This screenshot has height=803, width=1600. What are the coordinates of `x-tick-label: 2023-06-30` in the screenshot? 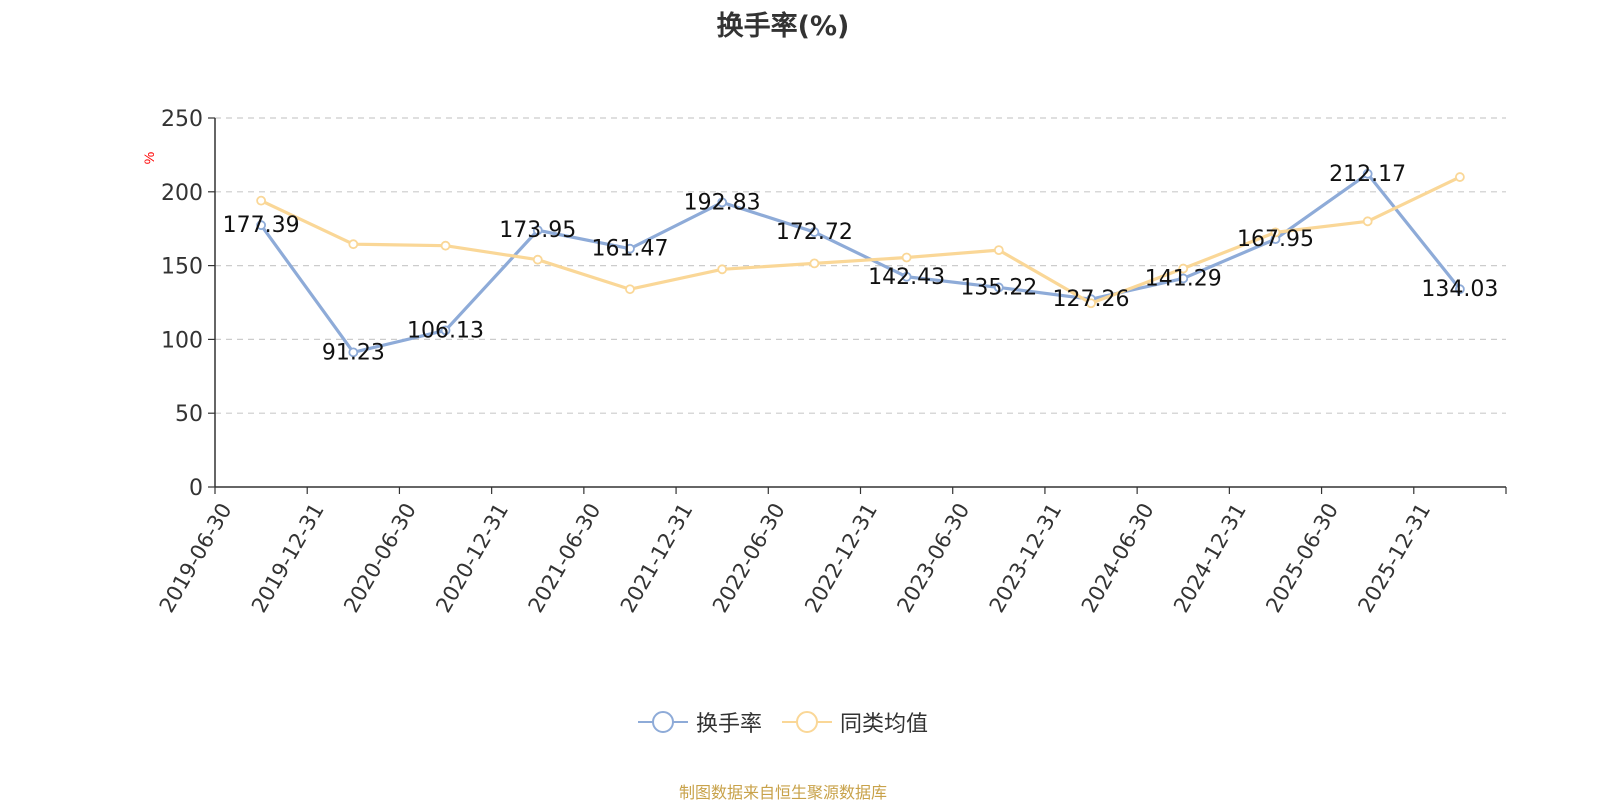 It's located at (933, 558).